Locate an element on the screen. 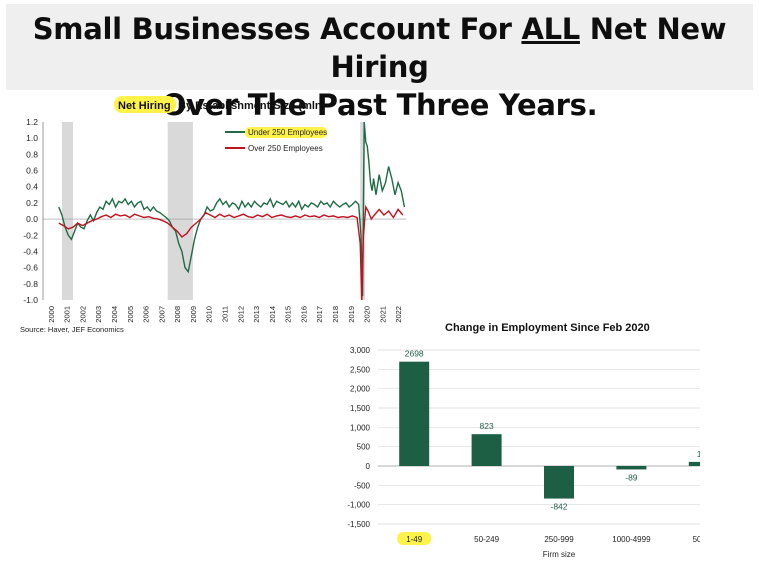  y-tick-label: -0.4 is located at coordinates (30, 251).